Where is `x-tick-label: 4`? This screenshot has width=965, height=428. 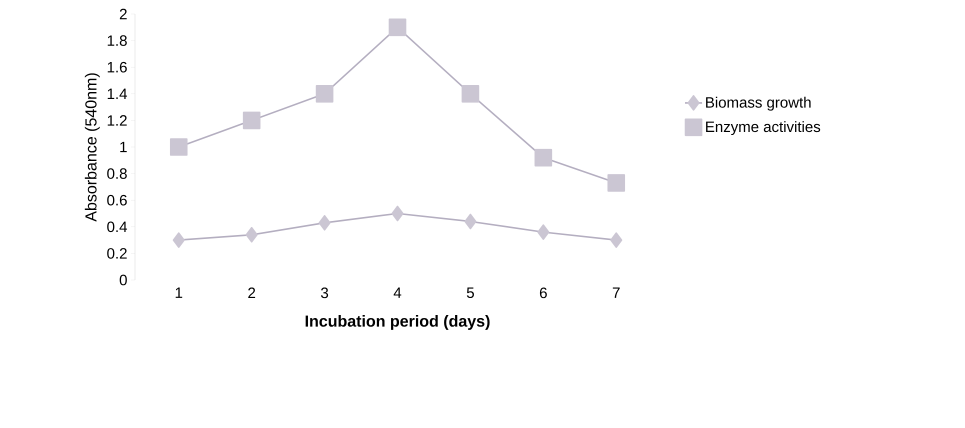 x-tick-label: 4 is located at coordinates (398, 293).